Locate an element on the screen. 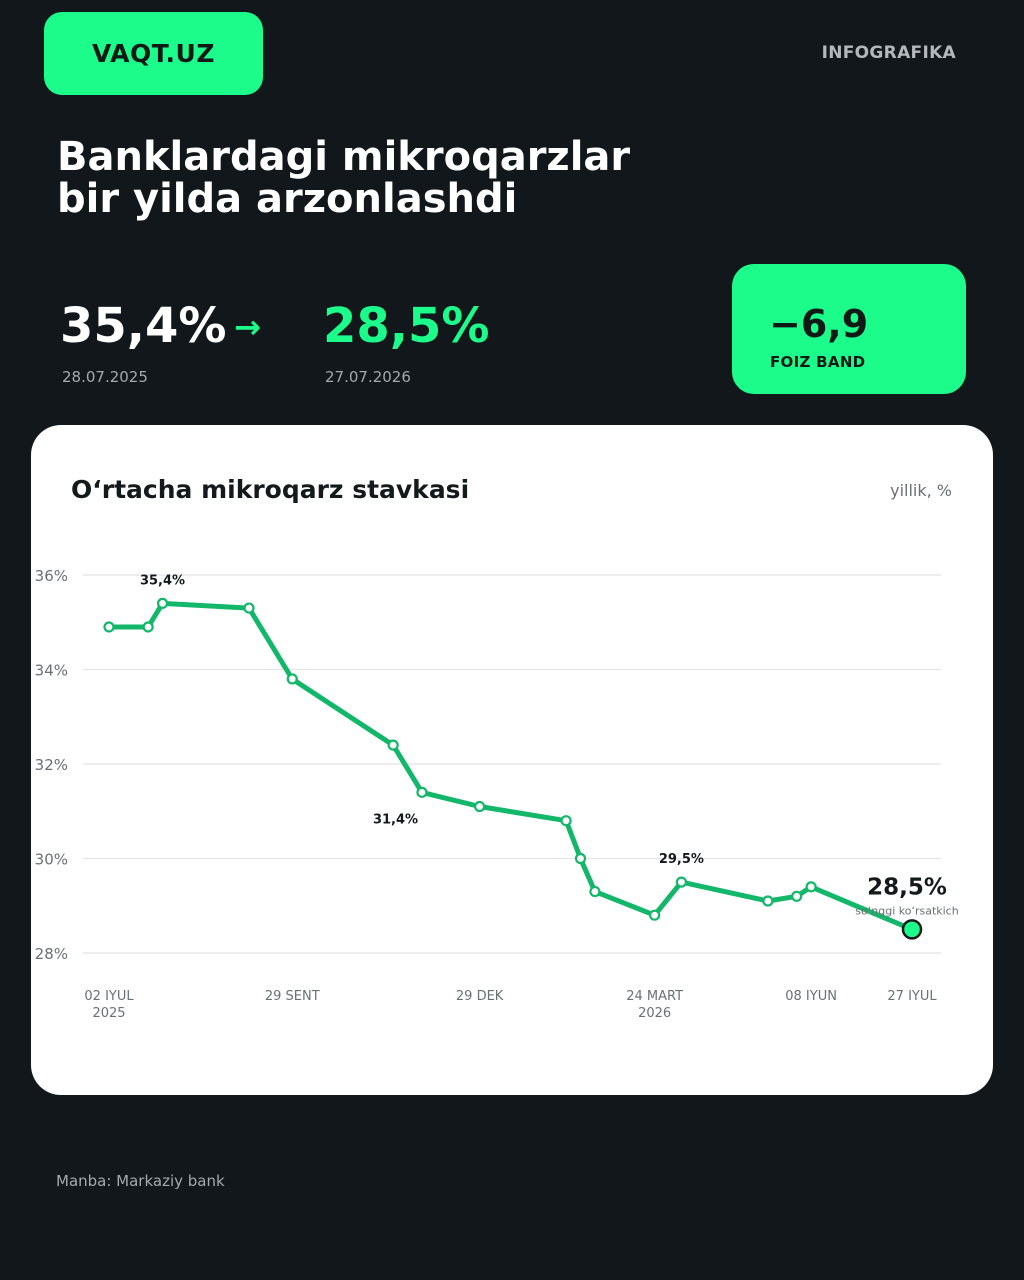  section-tag: INFOGRAFIKA is located at coordinates (888, 53).